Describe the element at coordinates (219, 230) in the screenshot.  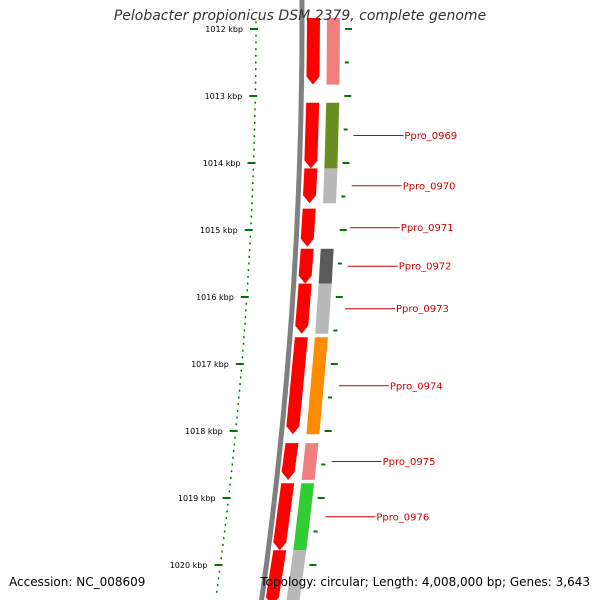
I see `kbp-label: 1015 kbp` at that location.